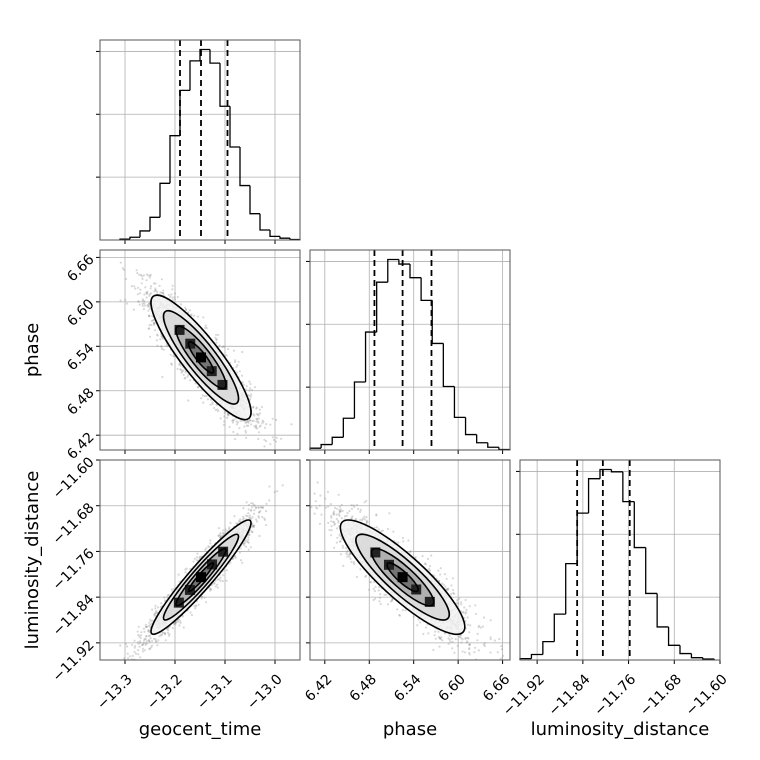 This screenshot has width=760, height=760. What do you see at coordinates (206, 355) in the screenshot?
I see `panel-content` at bounding box center [206, 355].